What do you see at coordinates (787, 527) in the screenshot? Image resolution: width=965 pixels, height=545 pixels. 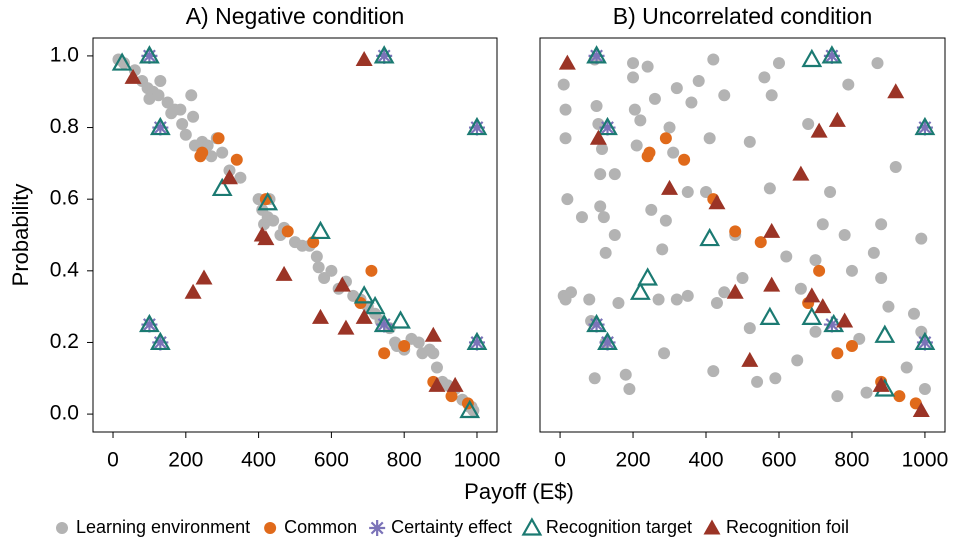 I see `legend-label: Recognition foil` at bounding box center [787, 527].